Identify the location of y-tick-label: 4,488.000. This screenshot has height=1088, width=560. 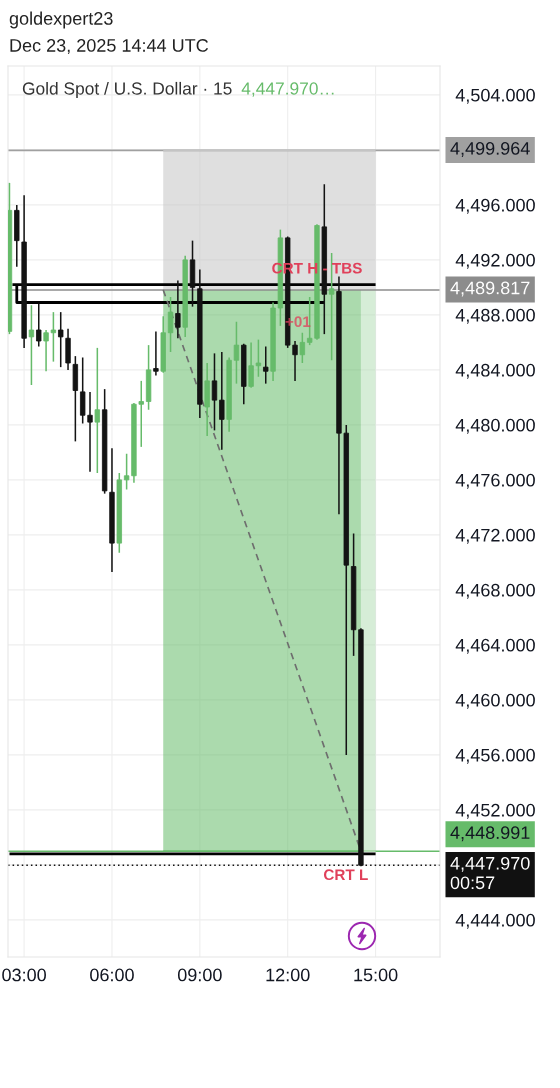
(495, 316).